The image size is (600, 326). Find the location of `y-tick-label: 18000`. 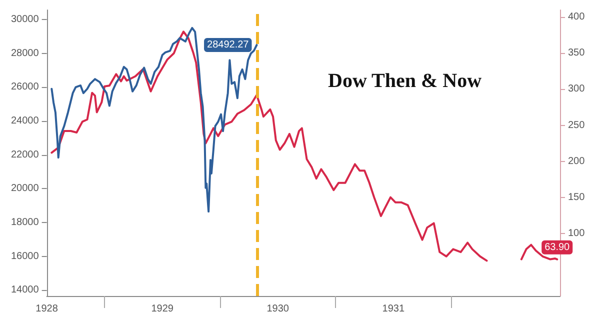

y-tick-label: 18000 is located at coordinates (25, 222).